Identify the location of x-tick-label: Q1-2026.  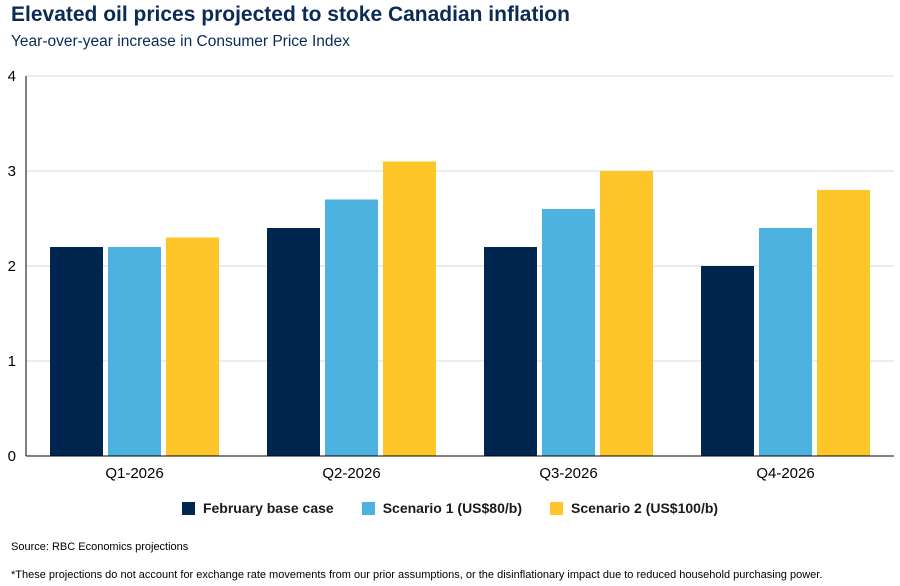
(134, 473).